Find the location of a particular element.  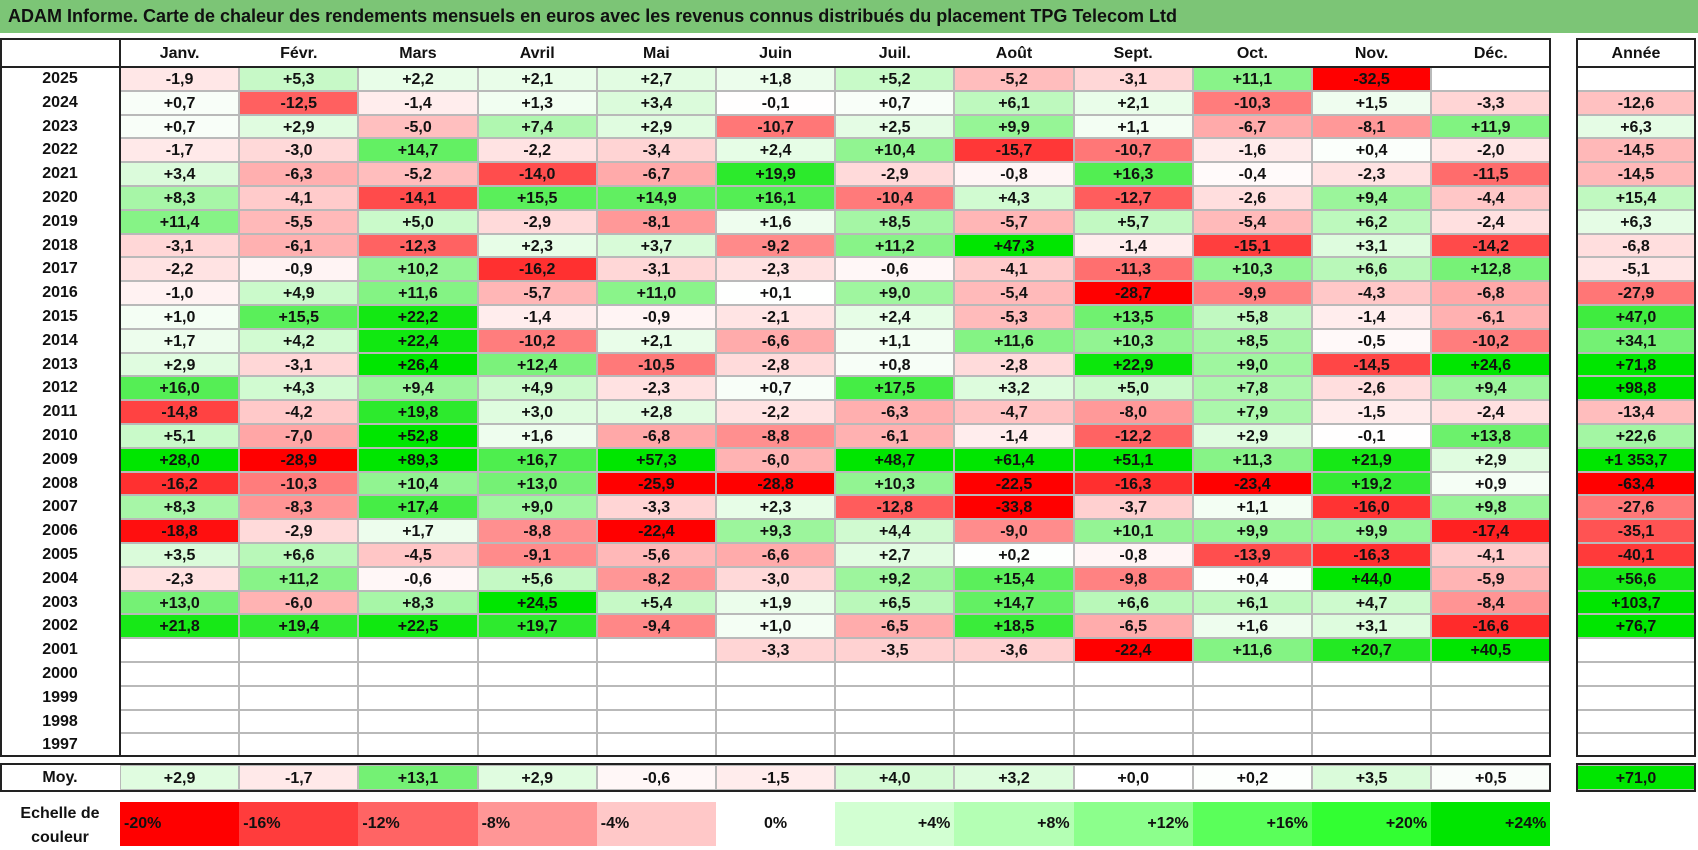

heatmap-cell: +14,7 is located at coordinates (1014, 602).